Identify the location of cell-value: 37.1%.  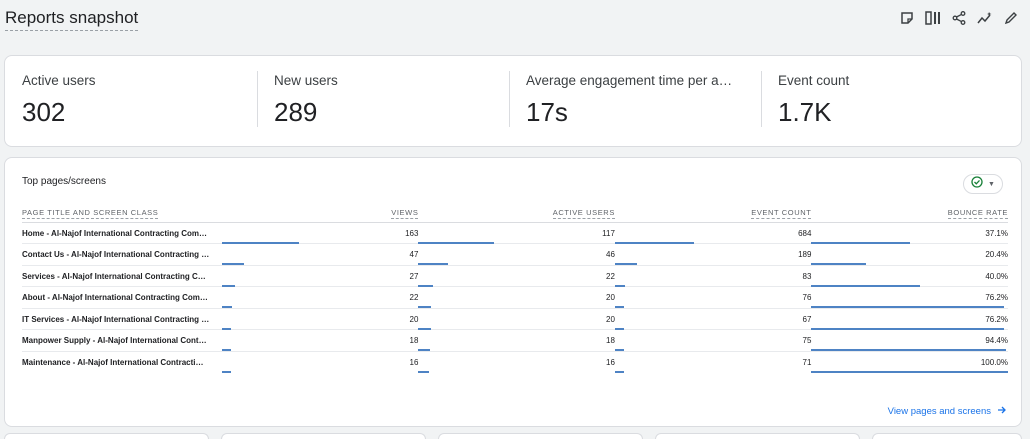
(996, 233).